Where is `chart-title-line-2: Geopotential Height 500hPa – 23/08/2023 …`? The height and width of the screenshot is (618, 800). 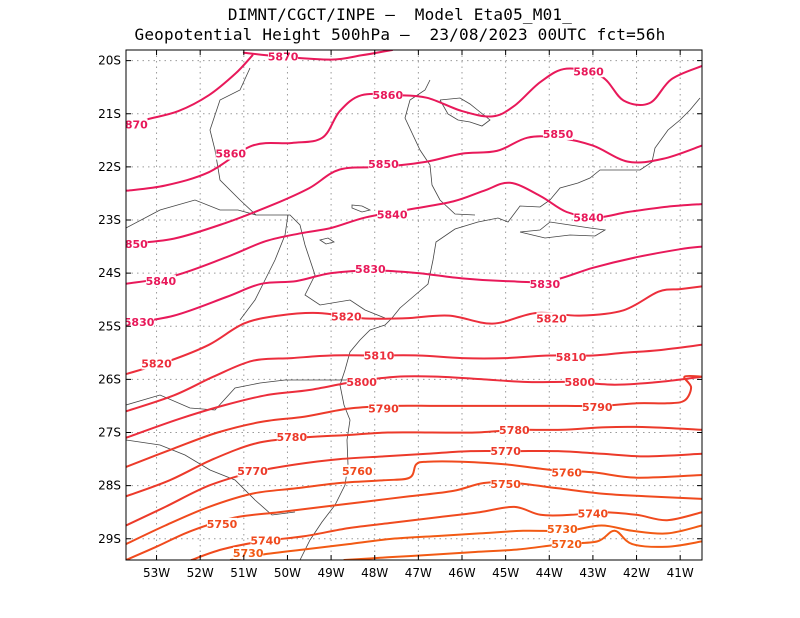 chart-title-line-2: Geopotential Height 500hPa – 23/08/2023 … is located at coordinates (400, 34).